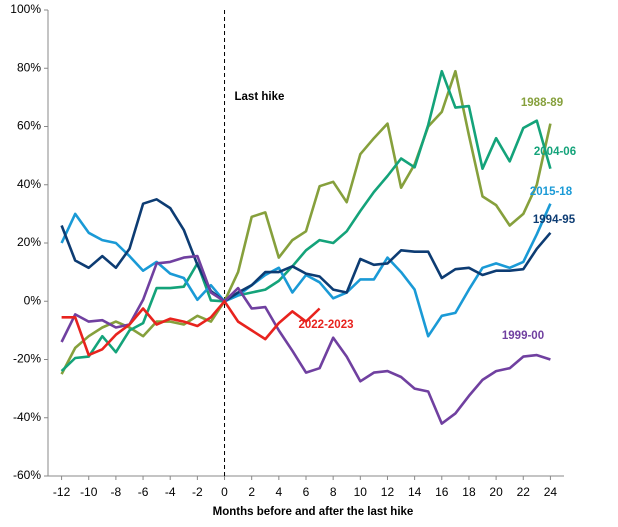 This screenshot has width=618, height=527. I want to click on series-label: 1999-00, so click(523, 336).